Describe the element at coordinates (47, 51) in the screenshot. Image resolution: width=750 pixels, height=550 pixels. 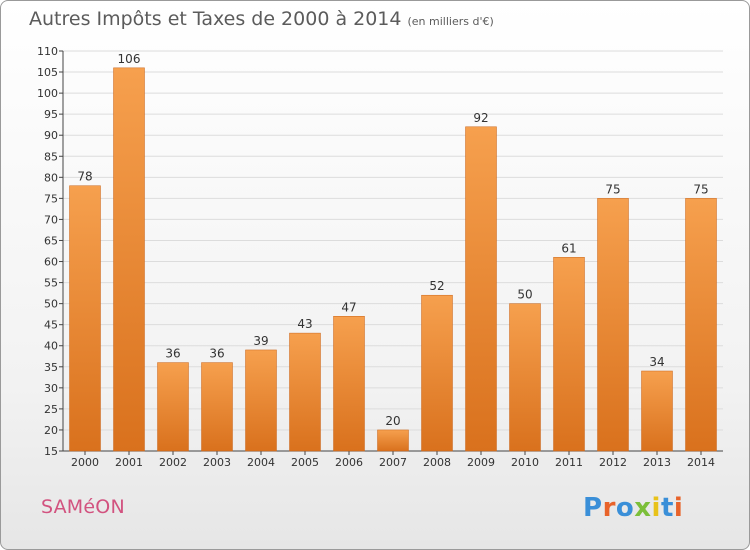
I see `y-tick-label: 110` at that location.